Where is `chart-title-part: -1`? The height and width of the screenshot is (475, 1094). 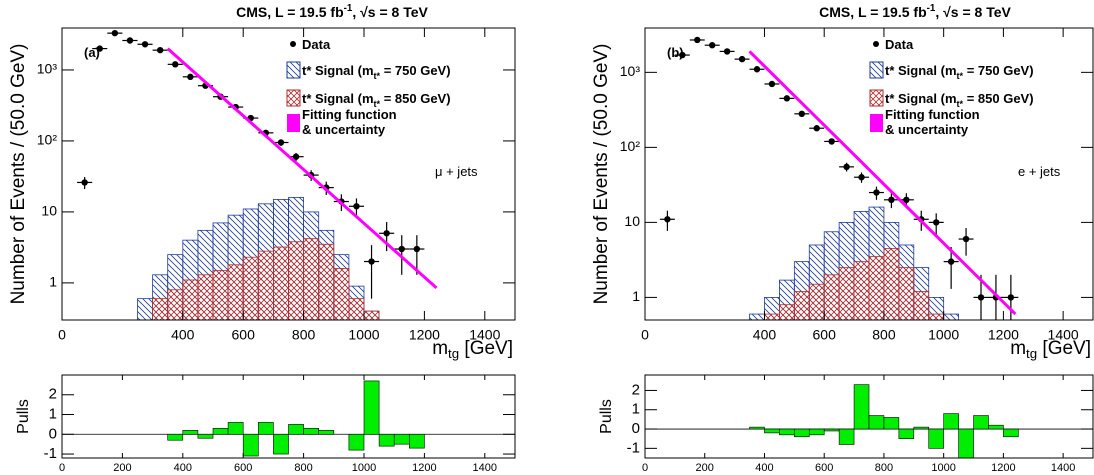 chart-title-part: -1 is located at coordinates (931, 8).